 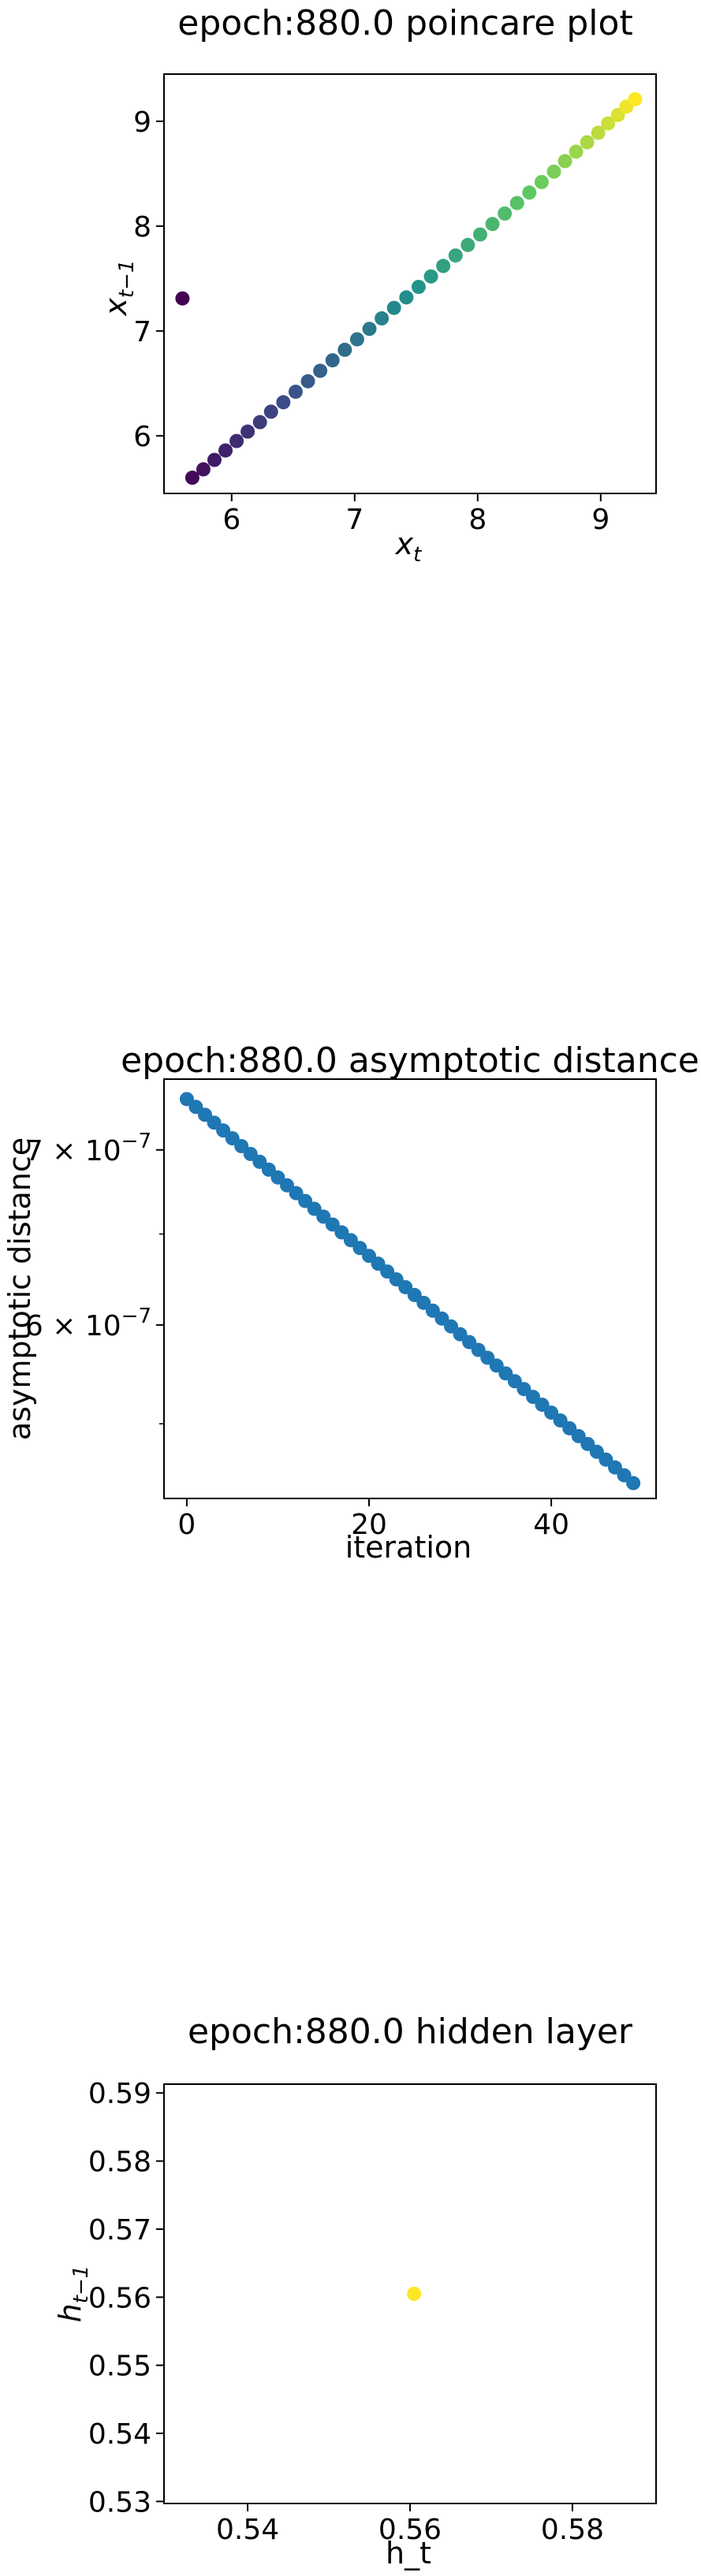 I want to click on y-tick-label: 0.54, so click(x=119, y=2434).